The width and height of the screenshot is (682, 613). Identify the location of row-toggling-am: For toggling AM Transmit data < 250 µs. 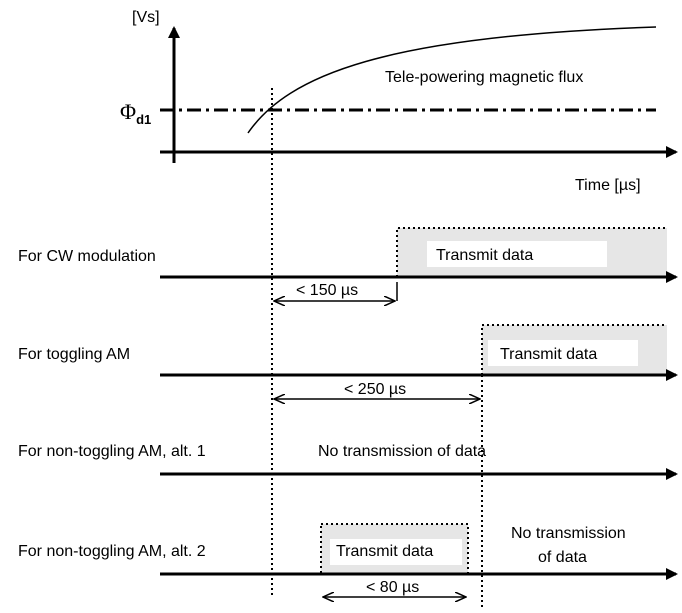
(348, 361).